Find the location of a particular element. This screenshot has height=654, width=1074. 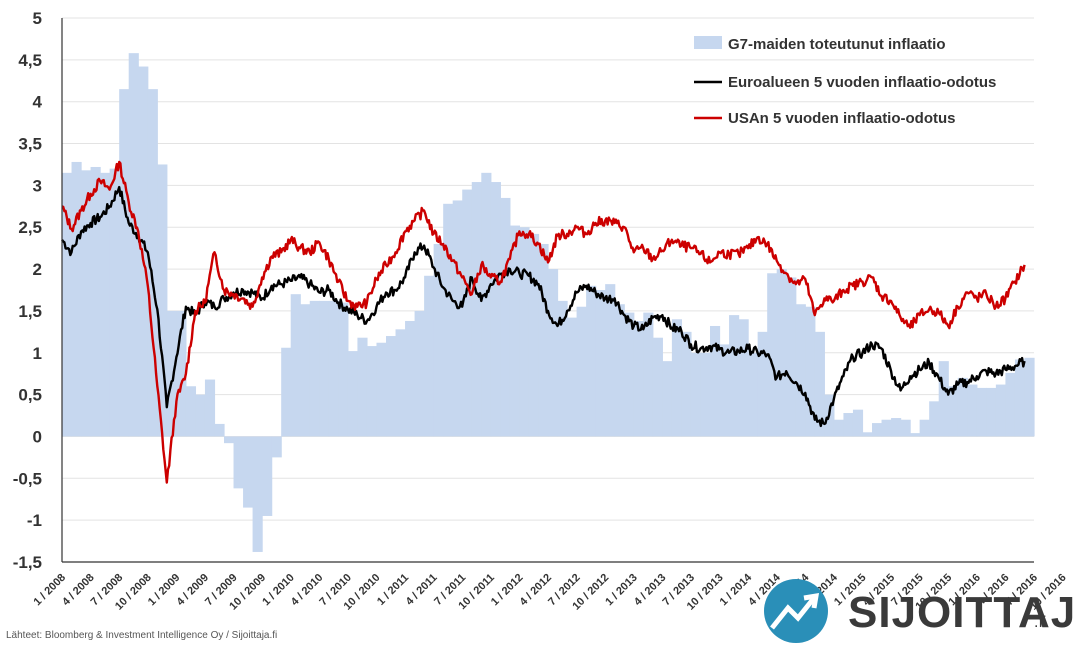

y-tick-label: 0,5 is located at coordinates (30, 395).